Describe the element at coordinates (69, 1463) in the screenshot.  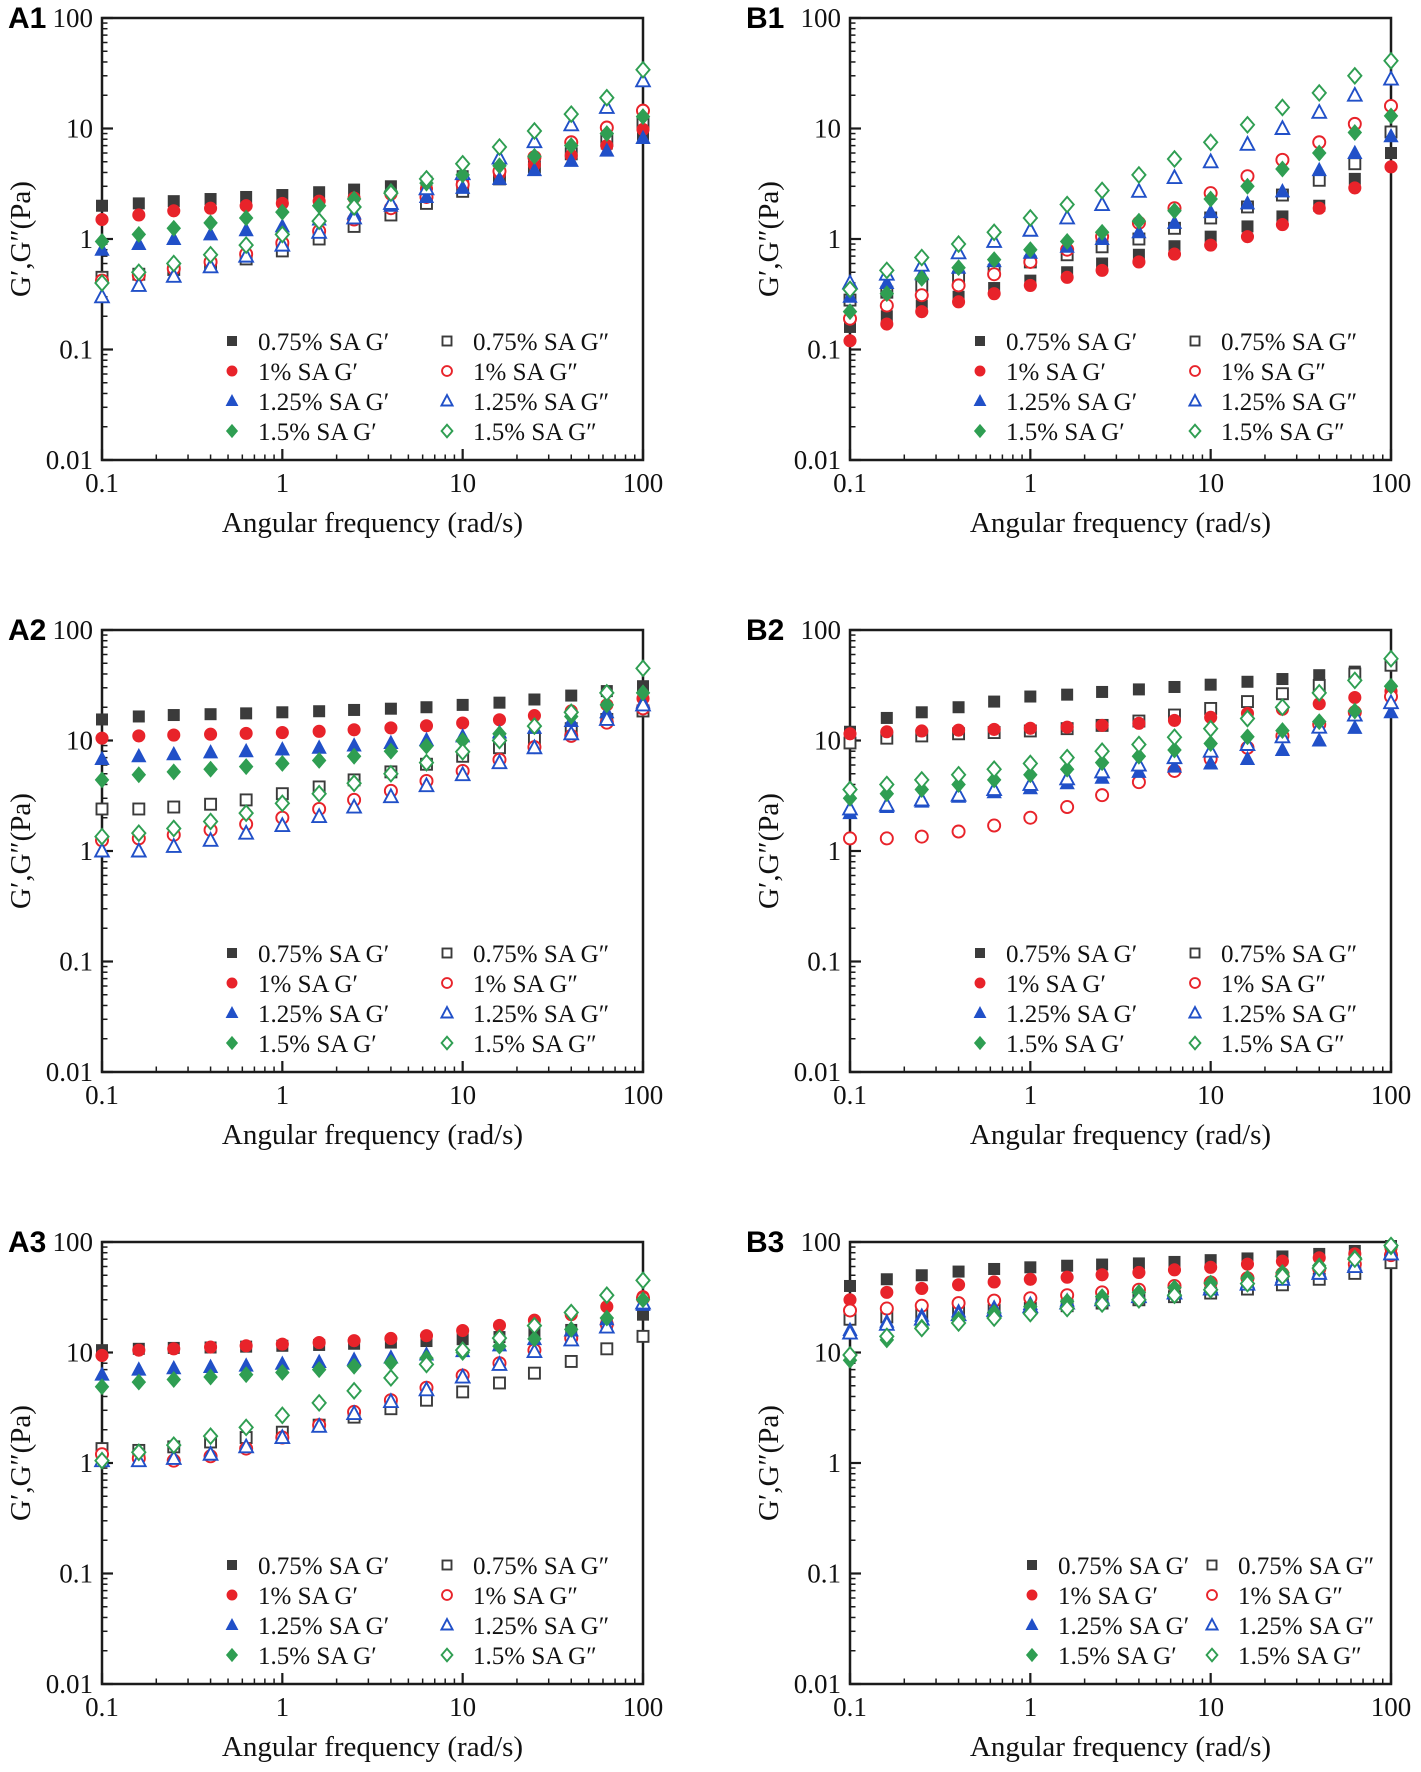
I see `y-tick-labels: 0.01 0.1 1 10 100` at that location.